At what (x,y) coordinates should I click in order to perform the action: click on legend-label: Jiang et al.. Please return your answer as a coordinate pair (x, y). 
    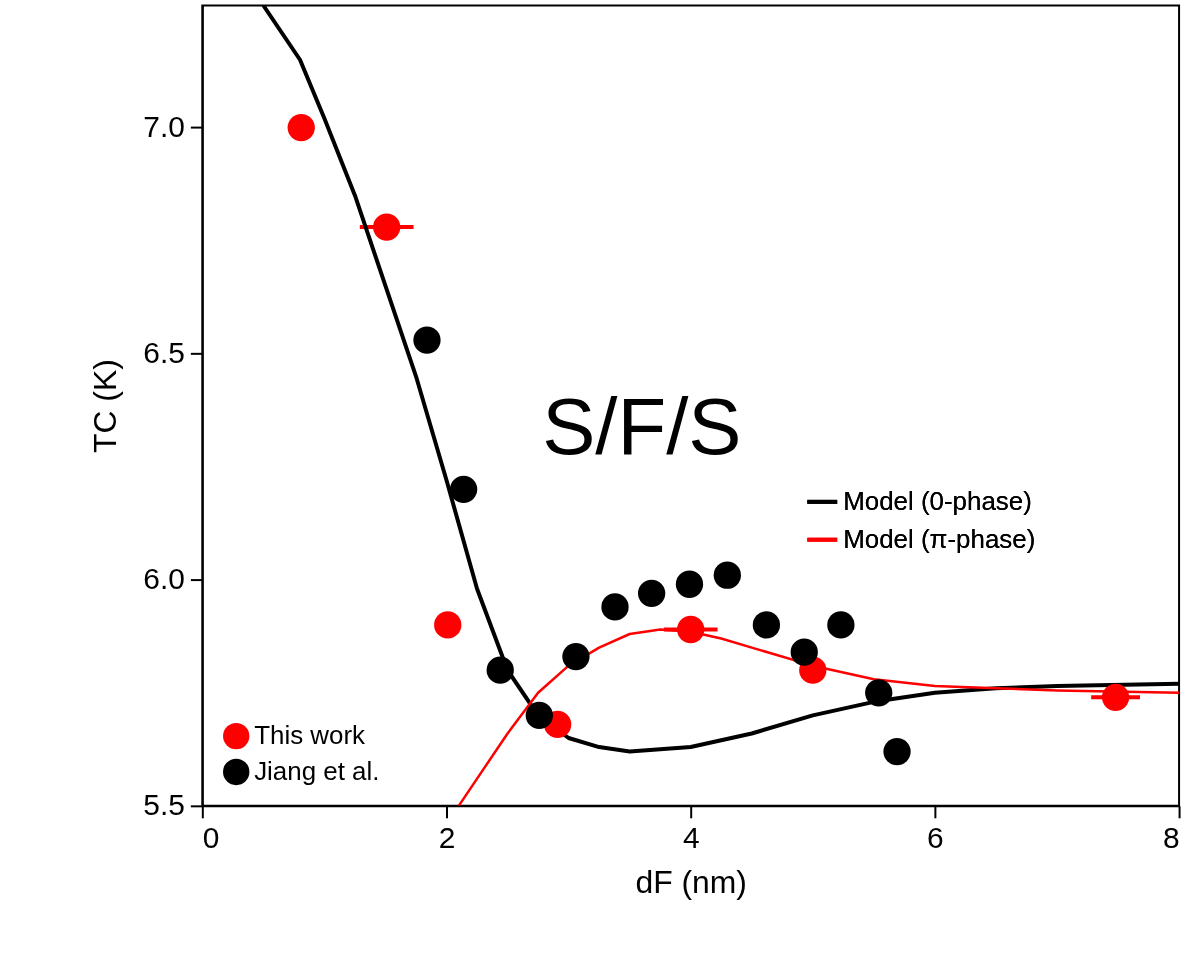
    Looking at the image, I should click on (317, 770).